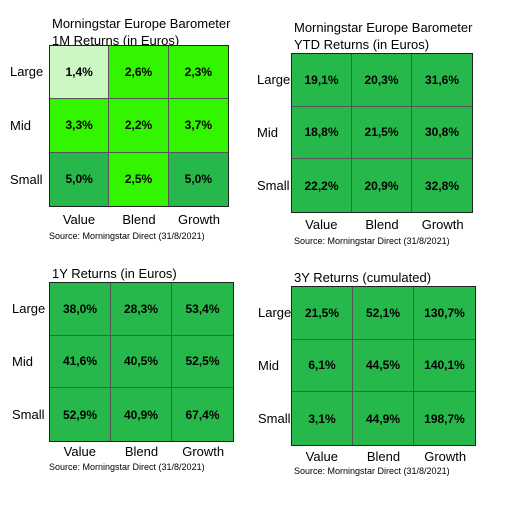 The image size is (518, 505). What do you see at coordinates (198, 126) in the screenshot?
I see `heatmap-cell: 3,7%` at bounding box center [198, 126].